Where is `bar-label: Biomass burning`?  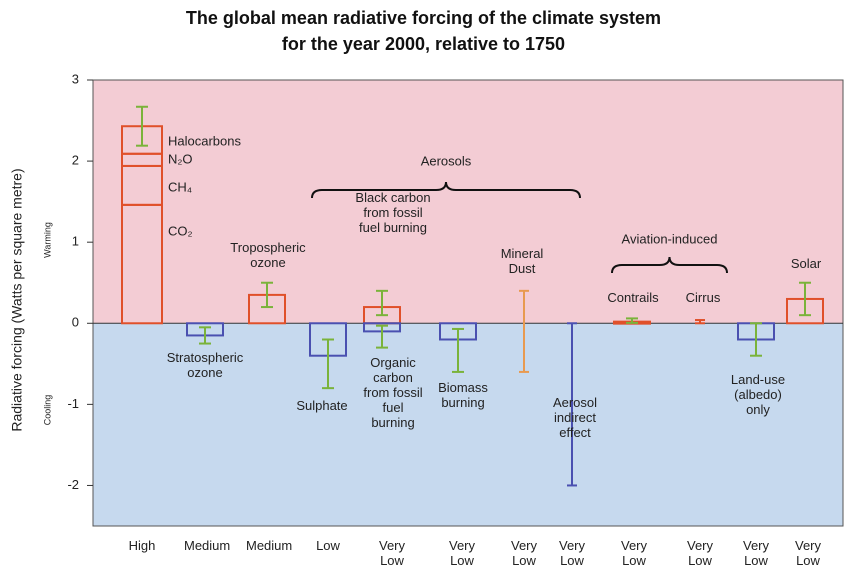 bar-label: Biomass burning is located at coordinates (463, 395).